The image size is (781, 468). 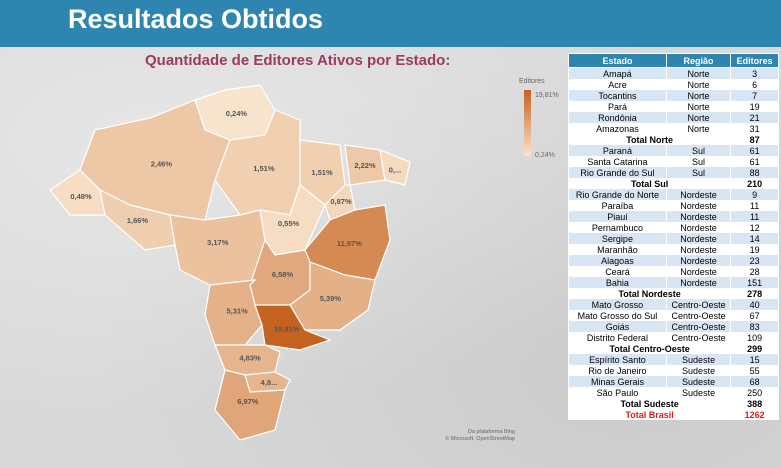 I want to click on table-row: Bahia Nordeste 151, so click(x=673, y=282).